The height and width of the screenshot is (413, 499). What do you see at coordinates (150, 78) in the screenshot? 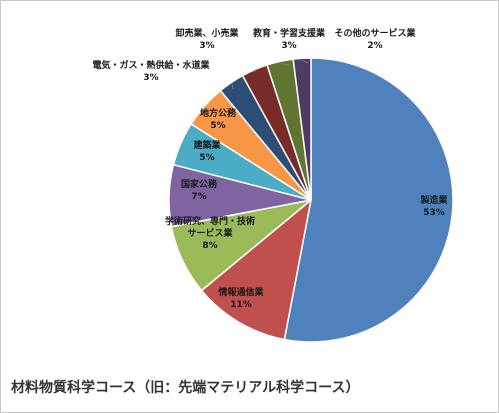
I see `slice-percent-utilities: 3%` at bounding box center [150, 78].